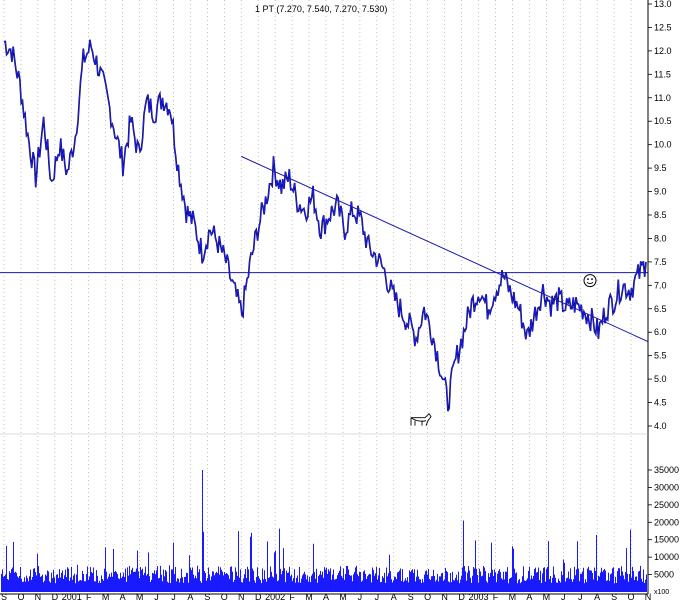 Image resolution: width=695 pixels, height=609 pixels. I want to click on smiley-mouth, so click(590, 283).